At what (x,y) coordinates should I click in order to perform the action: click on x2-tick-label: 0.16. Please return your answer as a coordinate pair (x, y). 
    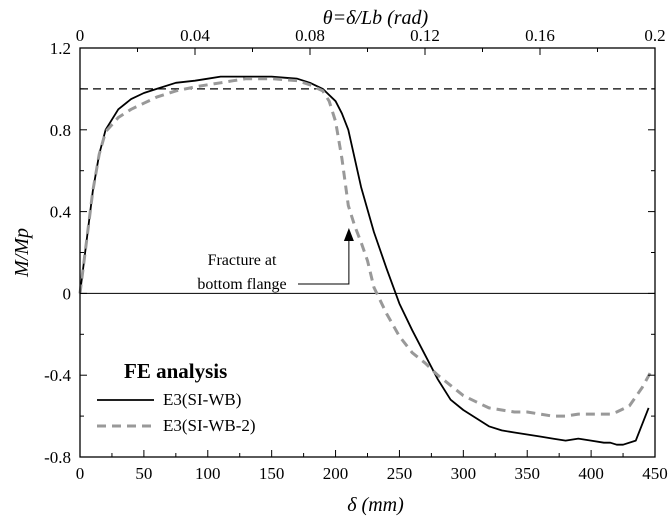
    Looking at the image, I should click on (540, 35).